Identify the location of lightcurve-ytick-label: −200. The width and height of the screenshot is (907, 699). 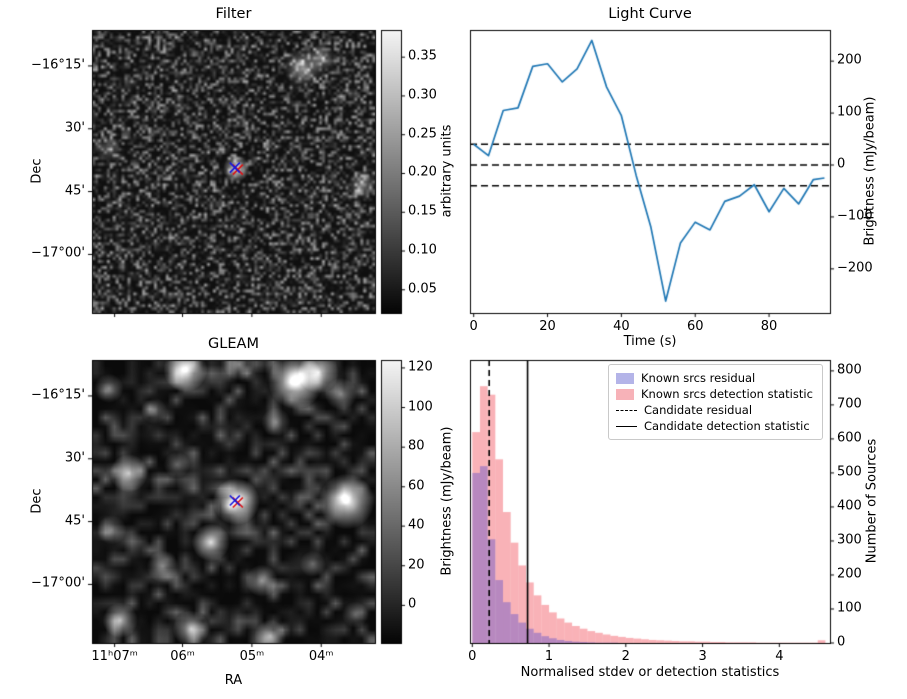
(855, 268).